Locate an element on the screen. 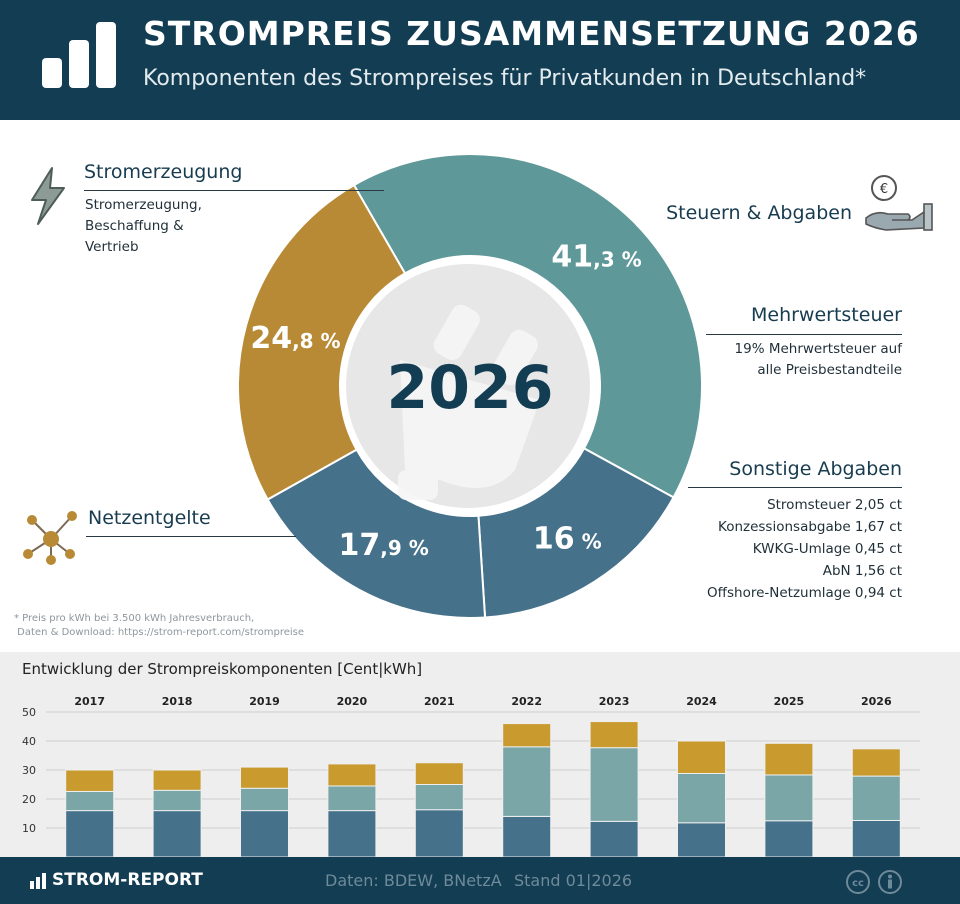  data-stand: Stand 01|2026 is located at coordinates (573, 880).